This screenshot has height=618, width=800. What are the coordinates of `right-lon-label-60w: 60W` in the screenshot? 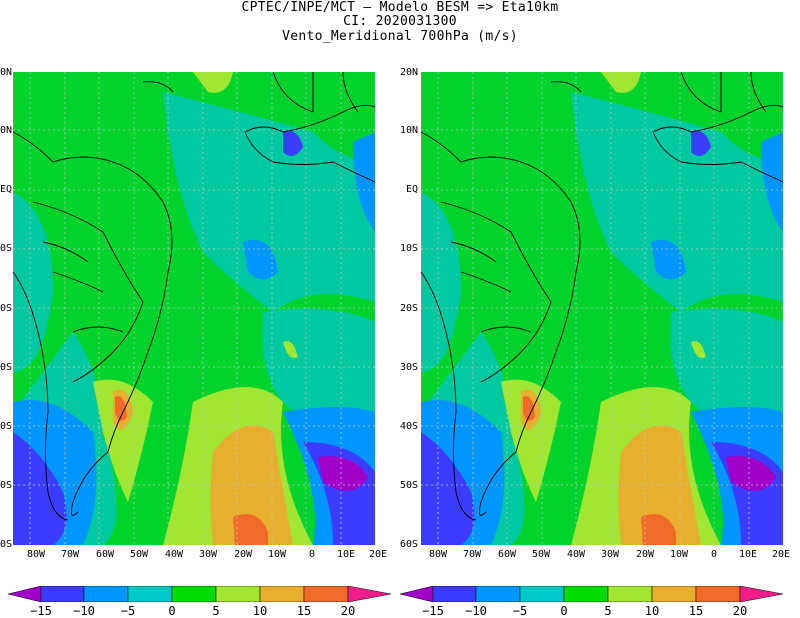 It's located at (507, 554).